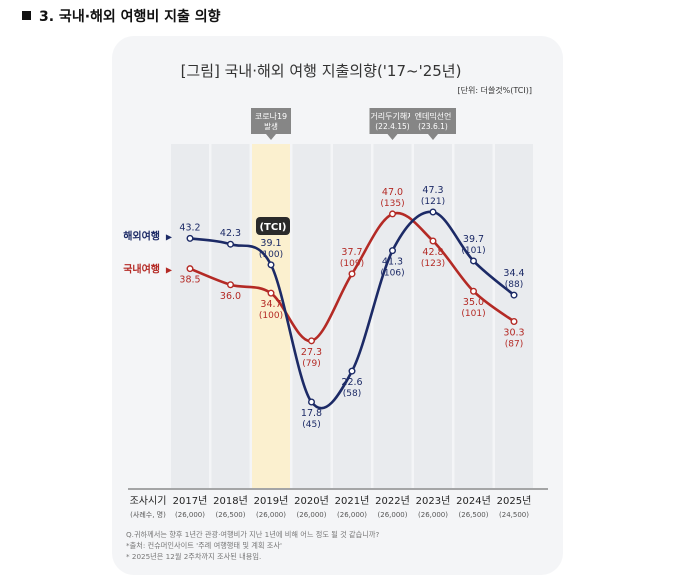  Describe the element at coordinates (513, 332) in the screenshot. I see `data-label-1-8-0: 30.3` at that location.